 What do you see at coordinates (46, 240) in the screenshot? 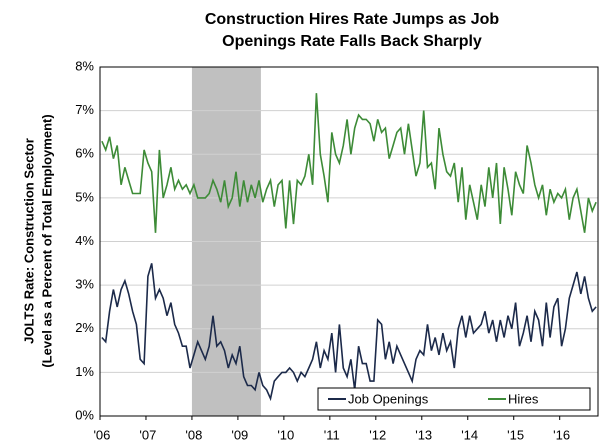
I see `y-axis-label: (Level as a Percent of Total Employment)` at bounding box center [46, 240].